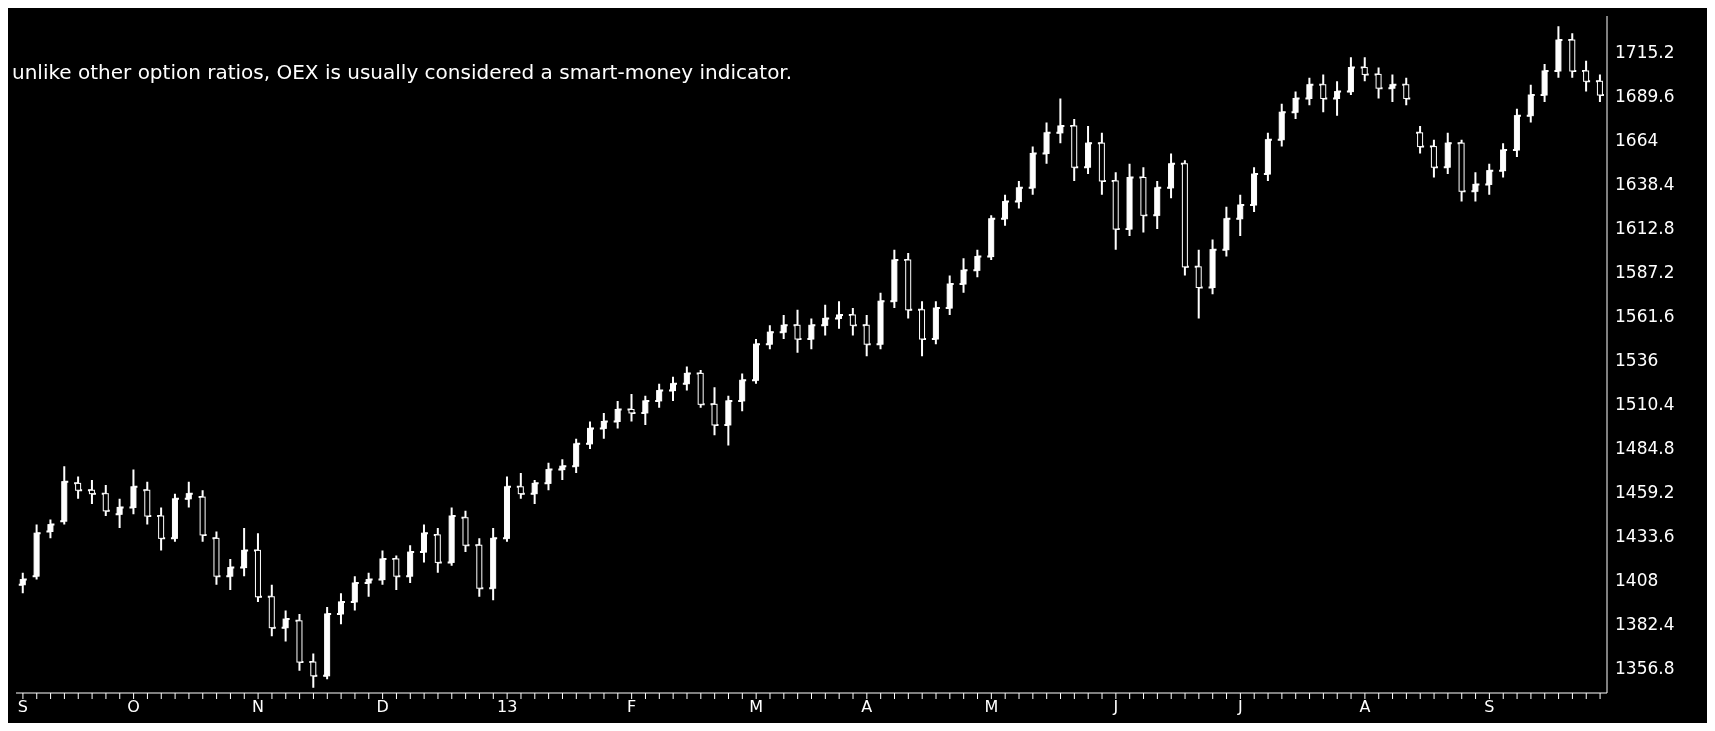 The height and width of the screenshot is (731, 1715). What do you see at coordinates (258, 707) in the screenshot?
I see `x-tick-label: N` at bounding box center [258, 707].